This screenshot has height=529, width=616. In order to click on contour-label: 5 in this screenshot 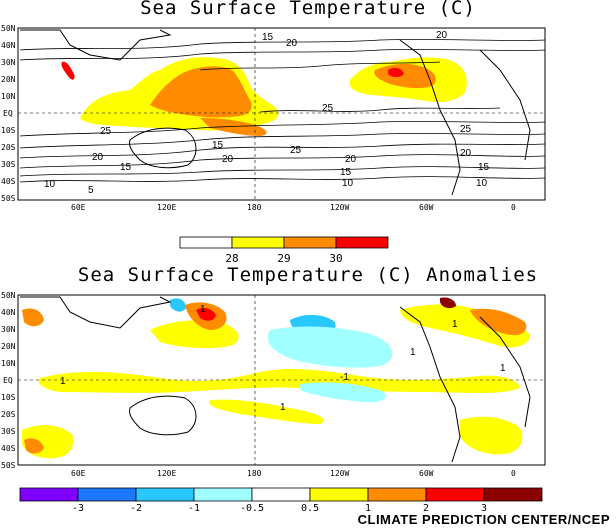, I will do `click(91, 190)`.